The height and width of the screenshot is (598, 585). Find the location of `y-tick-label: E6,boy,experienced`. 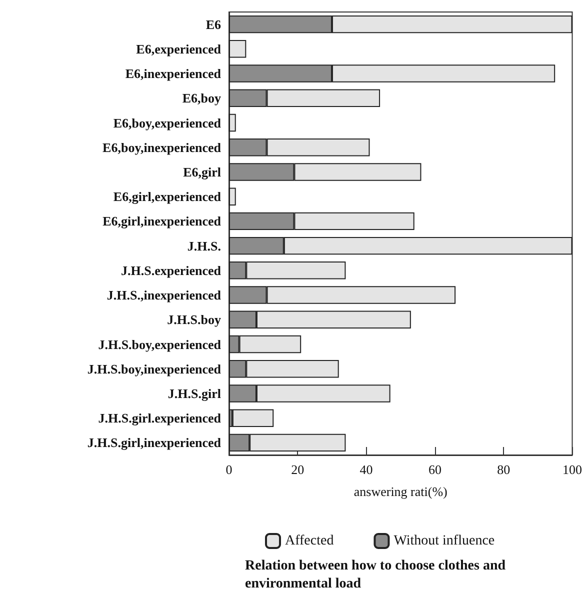

y-tick-label: E6,boy,experienced is located at coordinates (167, 122).